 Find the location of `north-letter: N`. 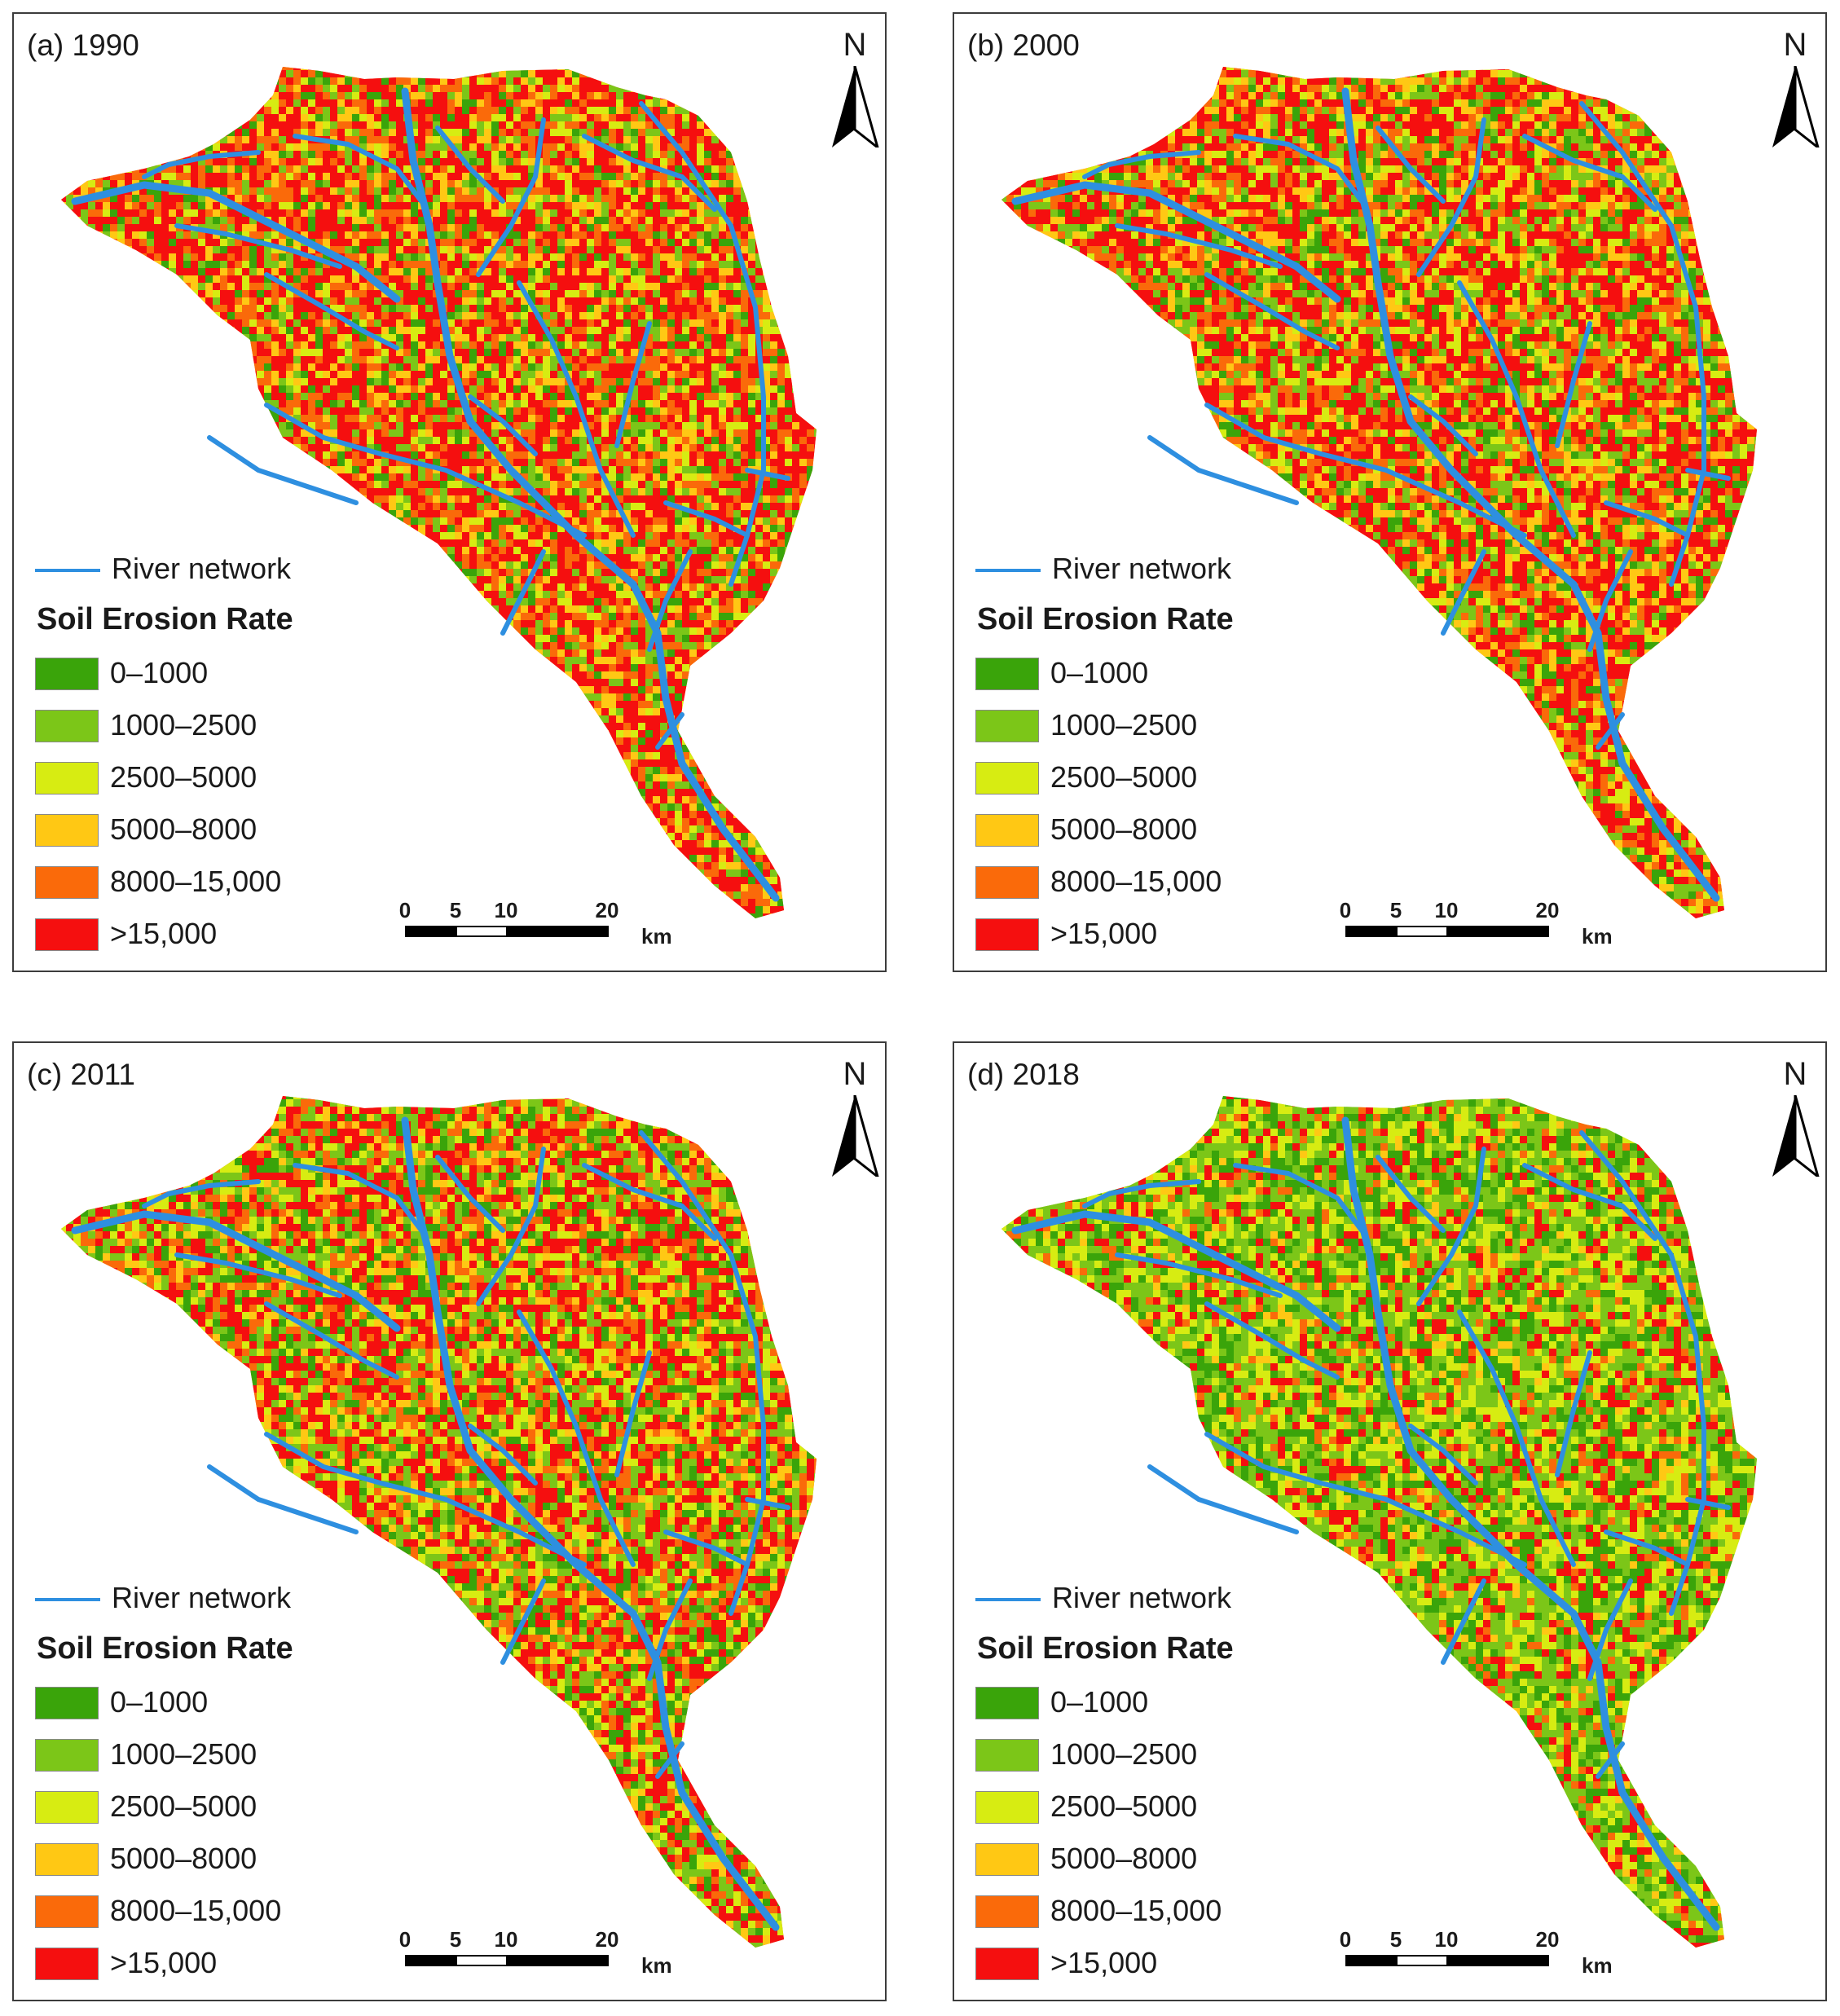

north-letter: N is located at coordinates (1795, 1074).